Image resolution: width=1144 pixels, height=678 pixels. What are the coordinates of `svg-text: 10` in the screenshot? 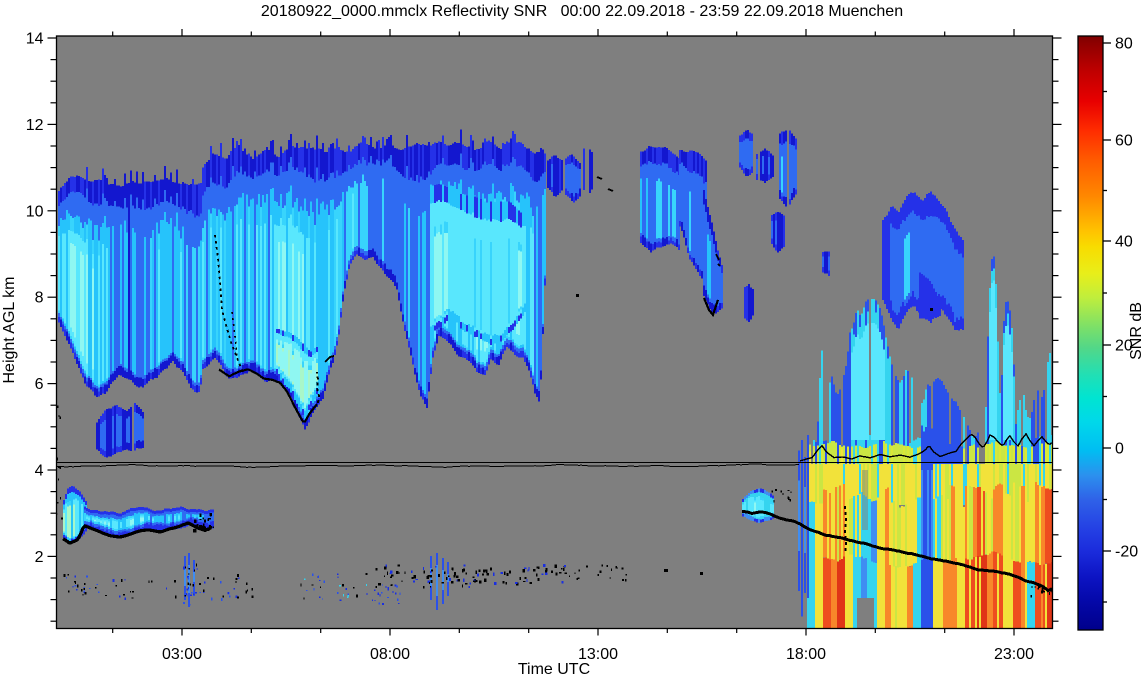 It's located at (35, 211).